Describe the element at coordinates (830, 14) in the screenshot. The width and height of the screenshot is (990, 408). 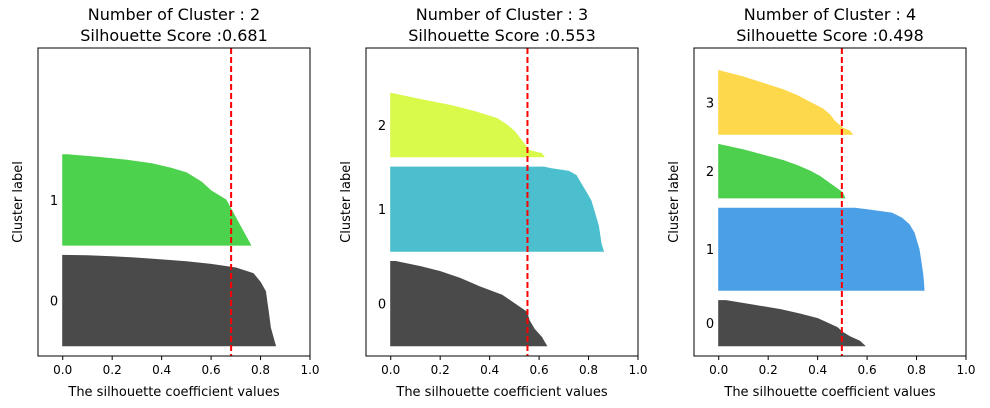
I see `chart-title: Number of Cluster : 4` at that location.